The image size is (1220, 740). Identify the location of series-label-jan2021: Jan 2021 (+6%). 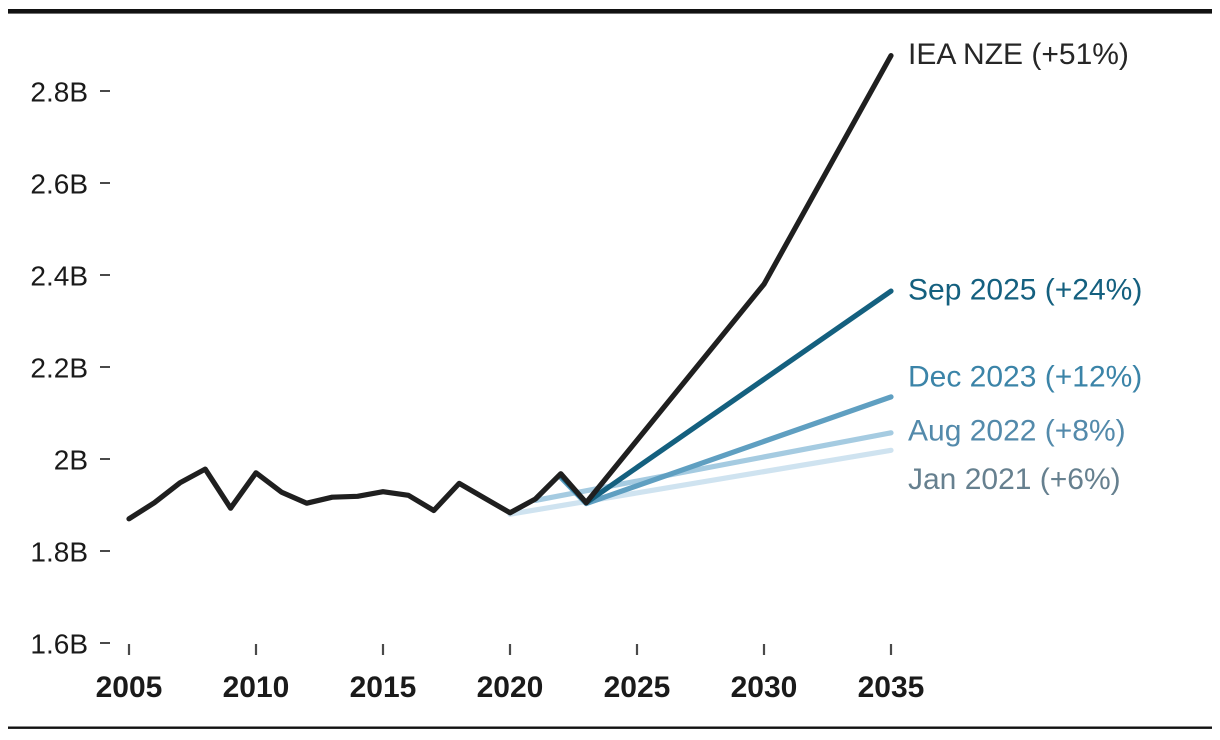
(1014, 479).